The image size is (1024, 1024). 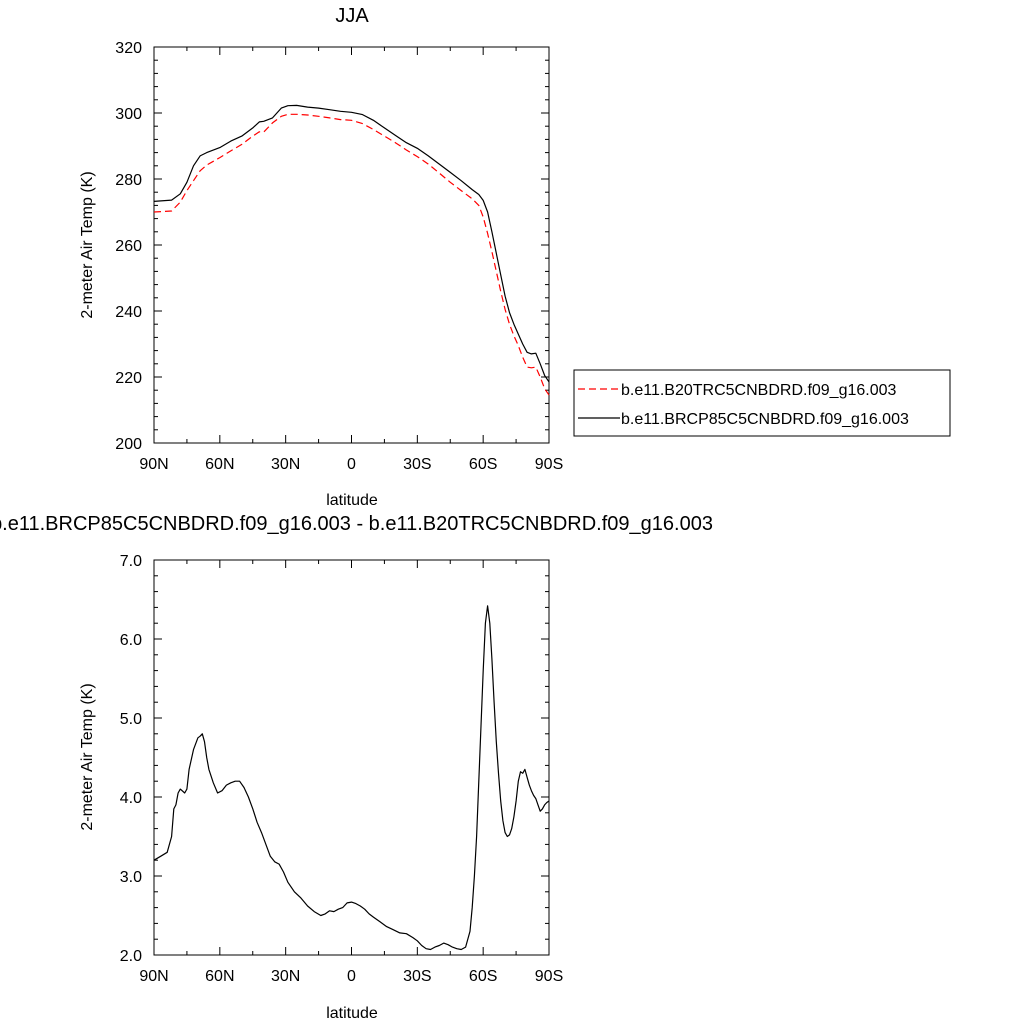 What do you see at coordinates (352, 1013) in the screenshot?
I see `bottom-x-axis-label: latitude` at bounding box center [352, 1013].